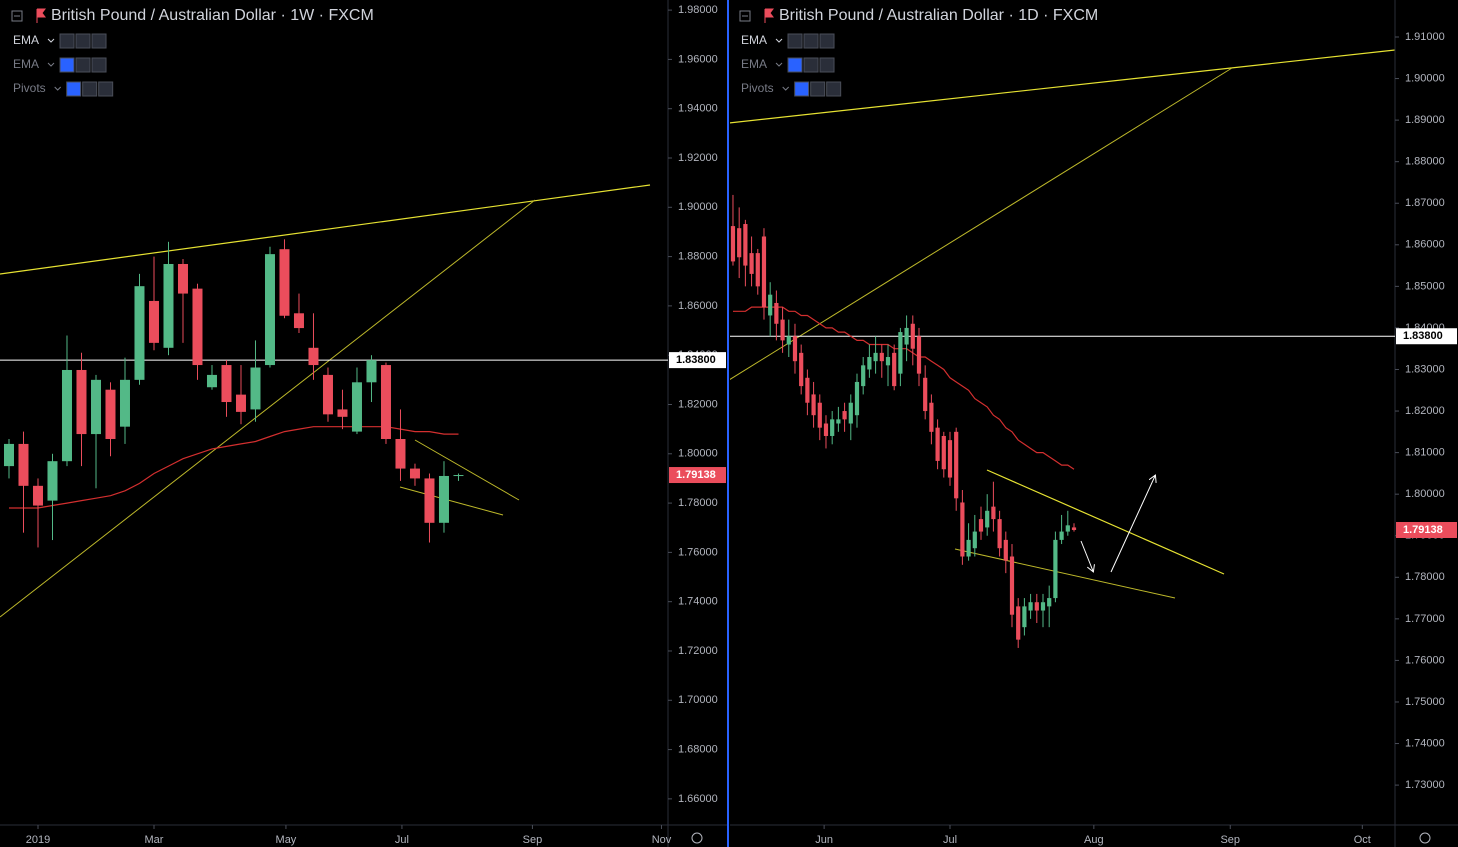  I want to click on x-tick-label: 2019, so click(38, 840).